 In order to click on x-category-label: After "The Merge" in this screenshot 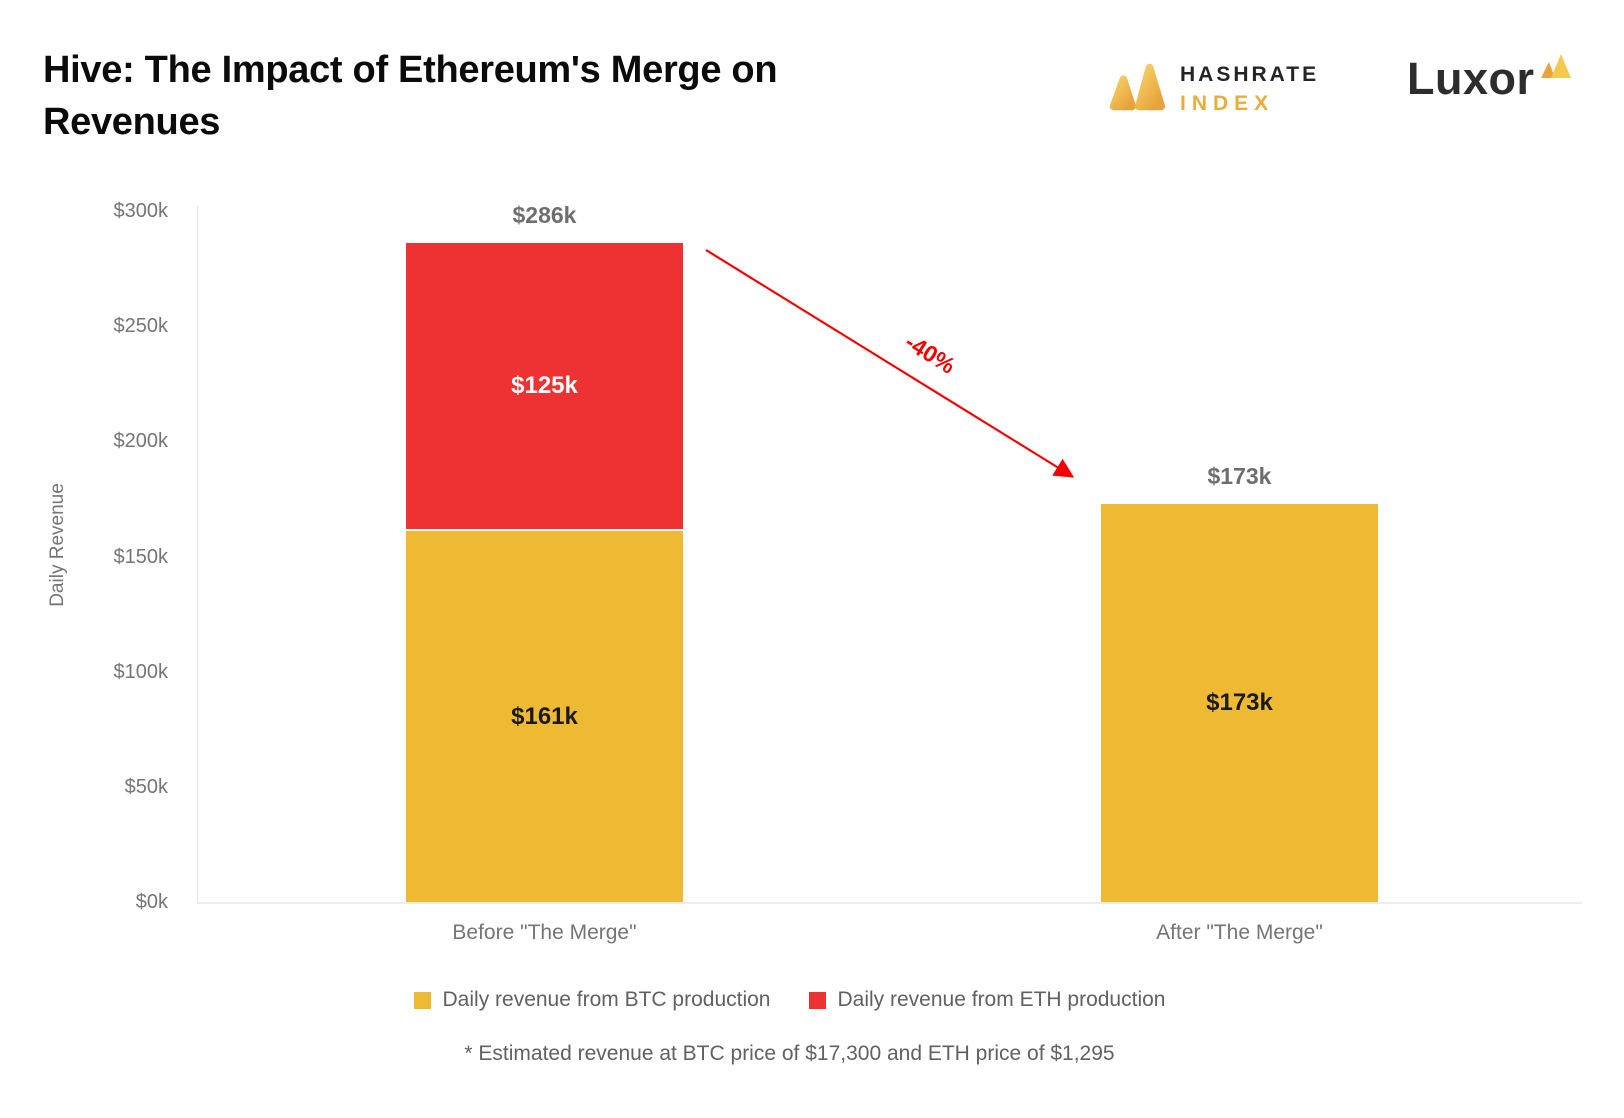, I will do `click(1239, 932)`.